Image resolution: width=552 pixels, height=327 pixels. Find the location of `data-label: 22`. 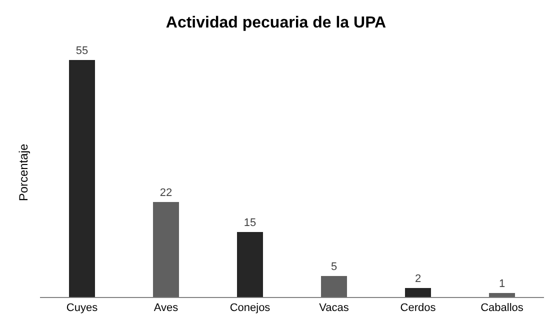

data-label: 22 is located at coordinates (166, 193).